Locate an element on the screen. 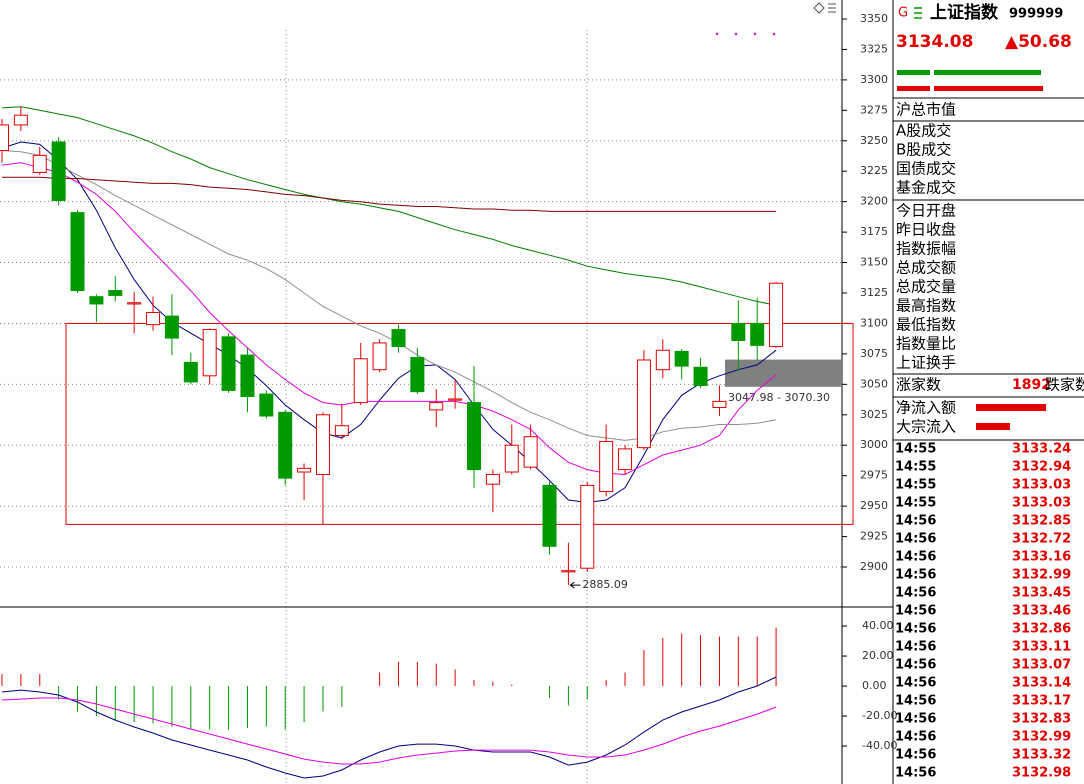 The image size is (1084, 784). field-label: 总成交量 is located at coordinates (926, 287).